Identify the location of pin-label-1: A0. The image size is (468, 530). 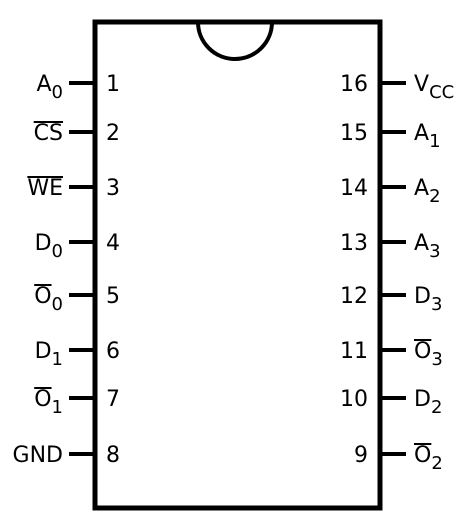
(49, 87).